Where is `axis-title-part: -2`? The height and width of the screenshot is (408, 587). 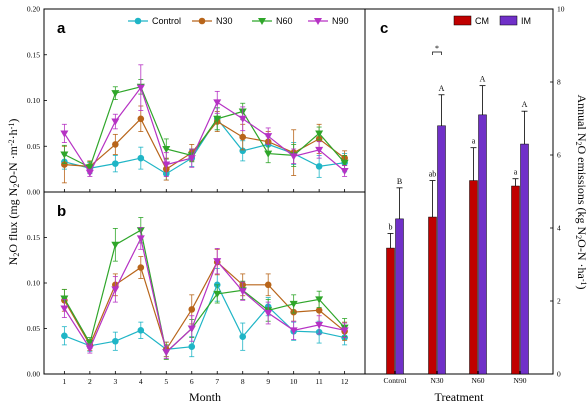
axis-title-part: -2 is located at coordinates (11, 142).